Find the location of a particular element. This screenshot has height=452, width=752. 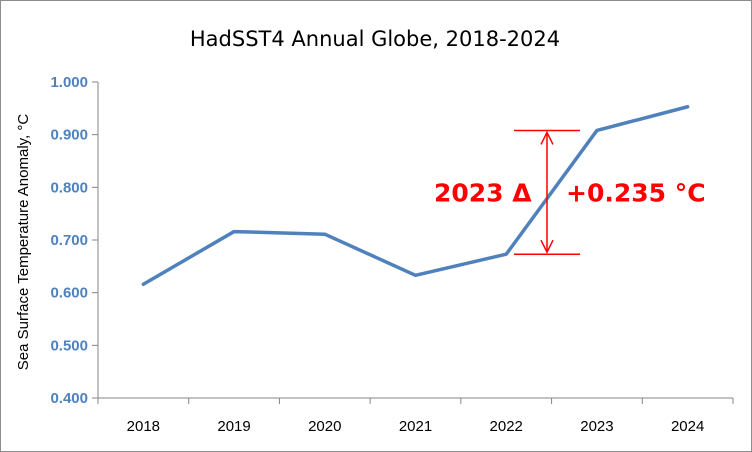

annotation-arrow-down-icon is located at coordinates (547, 246).